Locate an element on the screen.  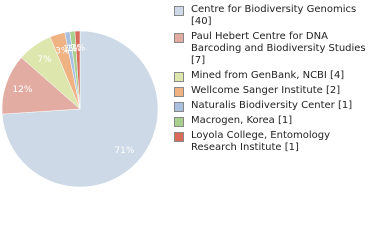
legend-item: Wellcome Sanger Institute [2] is located at coordinates (272, 91).